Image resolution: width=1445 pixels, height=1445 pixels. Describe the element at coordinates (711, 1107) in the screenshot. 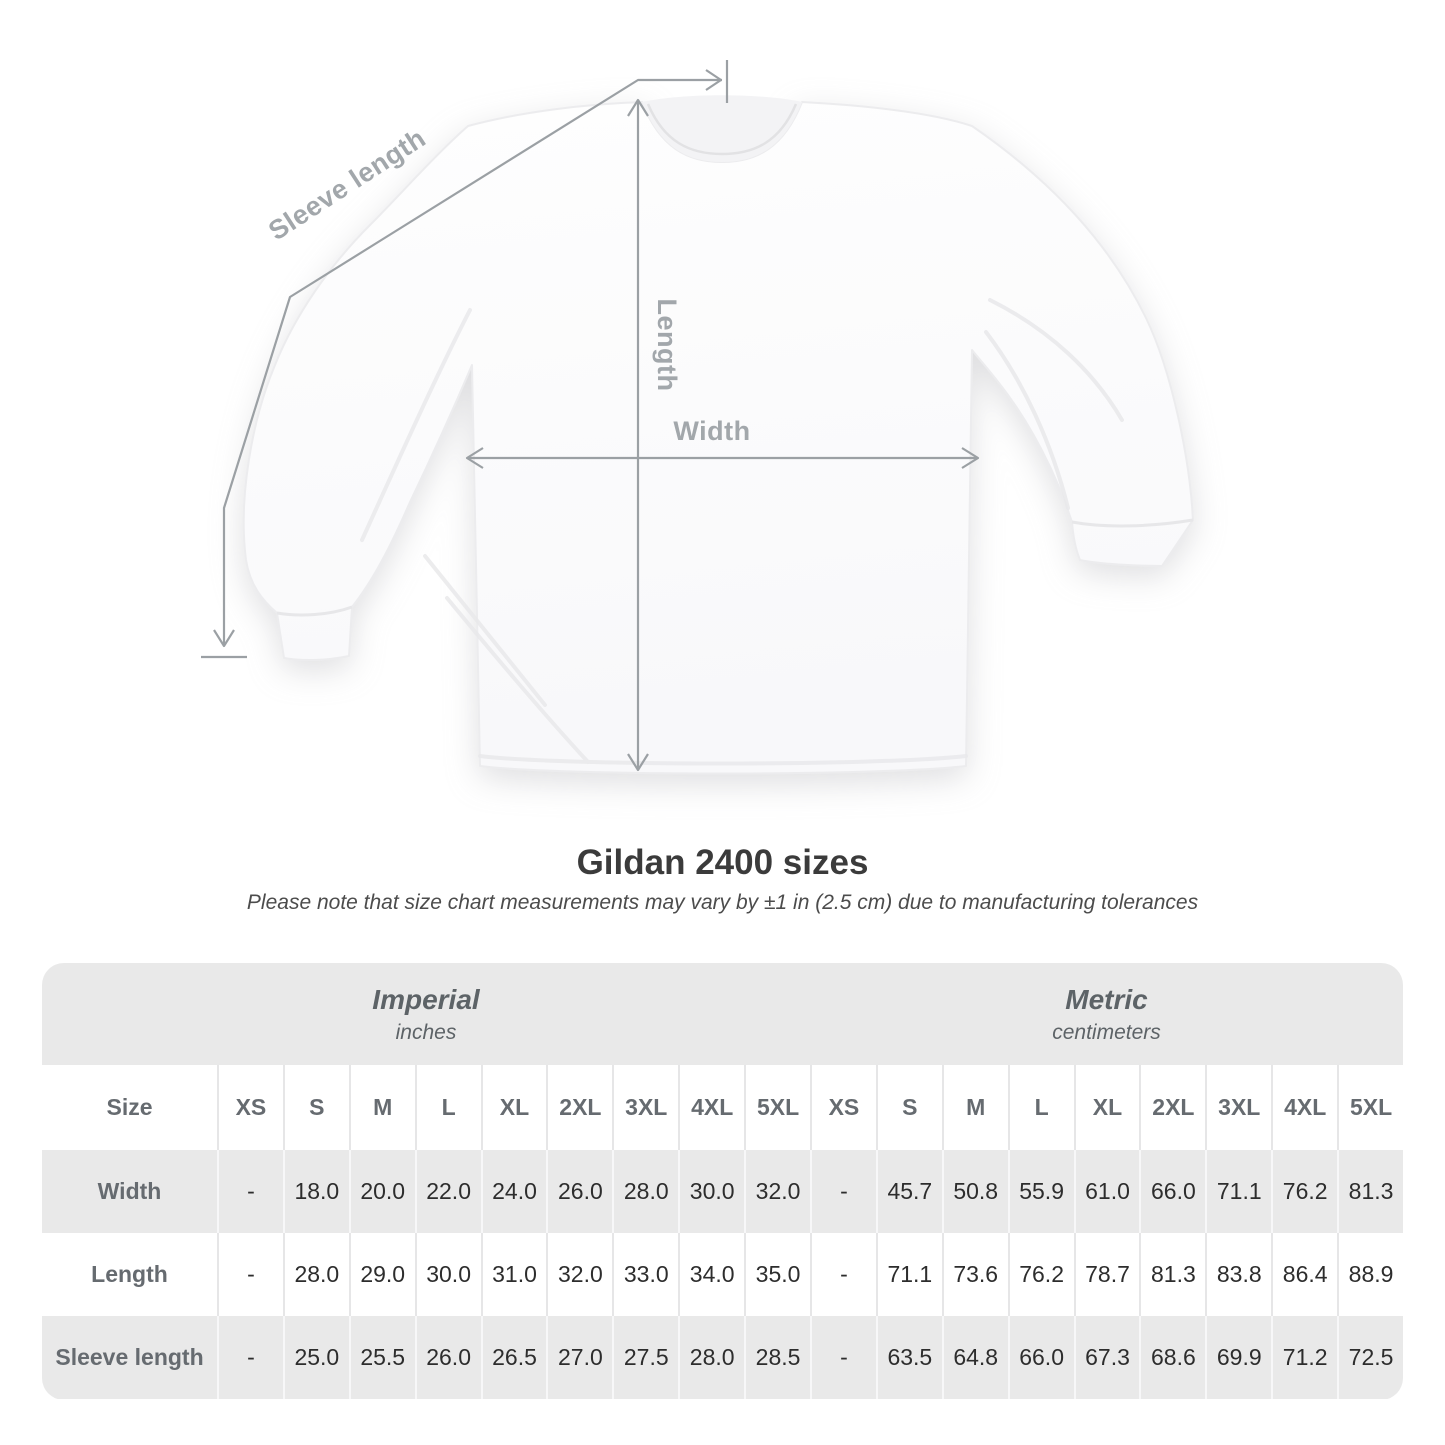

I see `size-col-header-imperial: 4XL` at that location.